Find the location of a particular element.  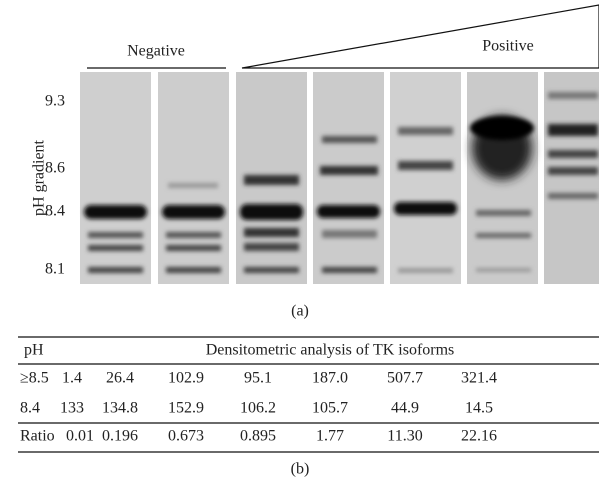

table-cell: 44.9 is located at coordinates (405, 408).